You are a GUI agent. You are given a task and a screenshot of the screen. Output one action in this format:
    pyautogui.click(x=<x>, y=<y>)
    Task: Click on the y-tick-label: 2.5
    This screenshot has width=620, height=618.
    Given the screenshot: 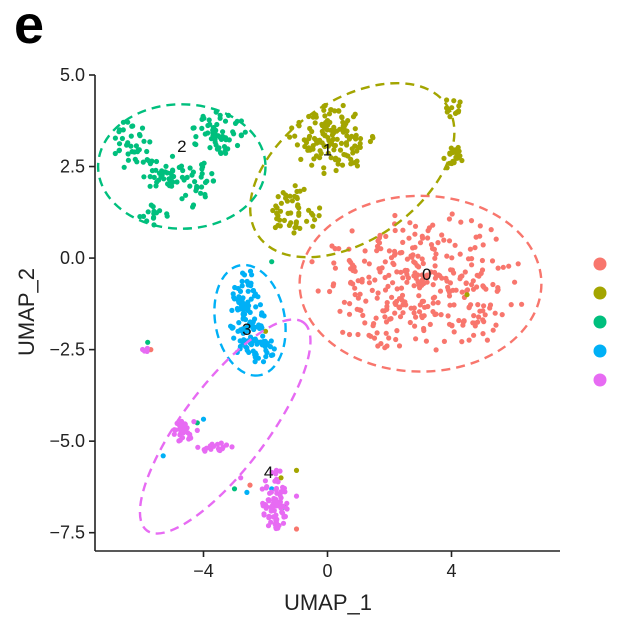 What is the action you would take?
    pyautogui.click(x=72, y=167)
    